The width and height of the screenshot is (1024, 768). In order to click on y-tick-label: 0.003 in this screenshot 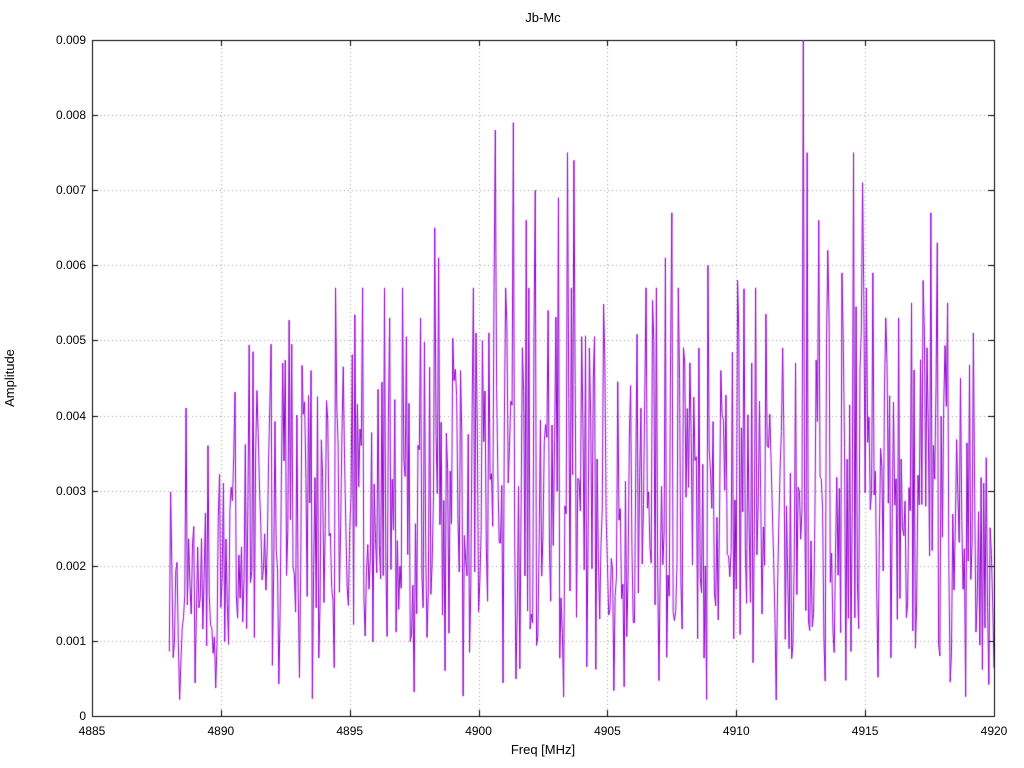, I will do `click(70, 490)`.